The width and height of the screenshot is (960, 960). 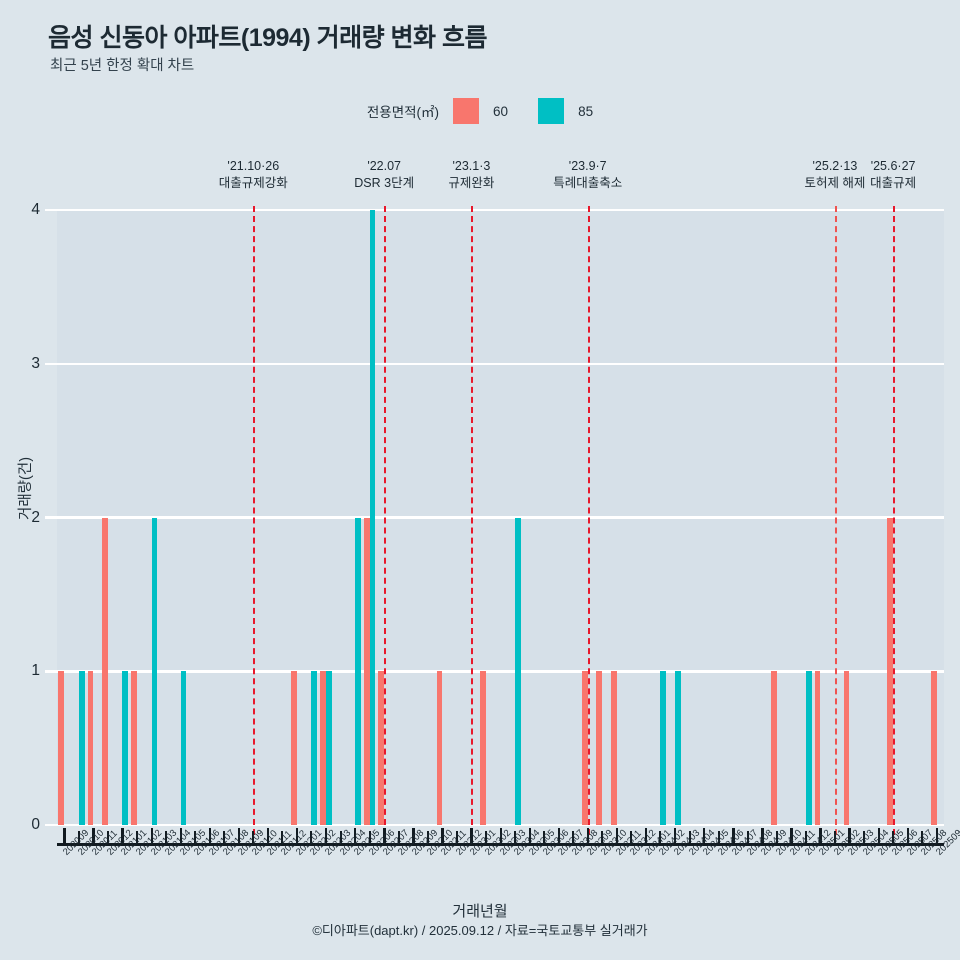 What do you see at coordinates (834, 175) in the screenshot?
I see `event-label-202502: '25.2·13 토허제 해제` at bounding box center [834, 175].